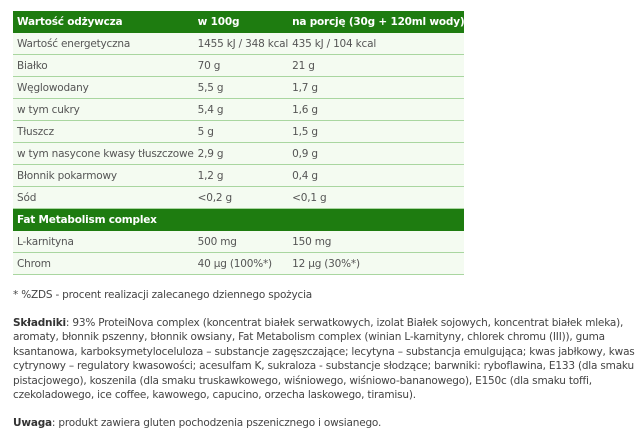 The height and width of the screenshot is (443, 643). What do you see at coordinates (376, 175) in the screenshot?
I see `table-cell: 0,4 g` at bounding box center [376, 175].